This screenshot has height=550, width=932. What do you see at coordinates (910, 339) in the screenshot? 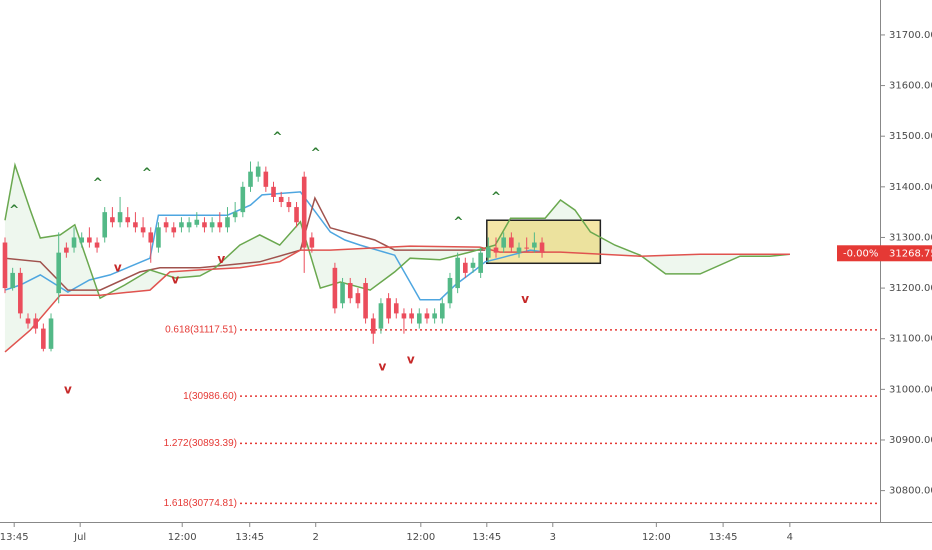
I see `y-tick-label: 31100.00` at bounding box center [910, 339].